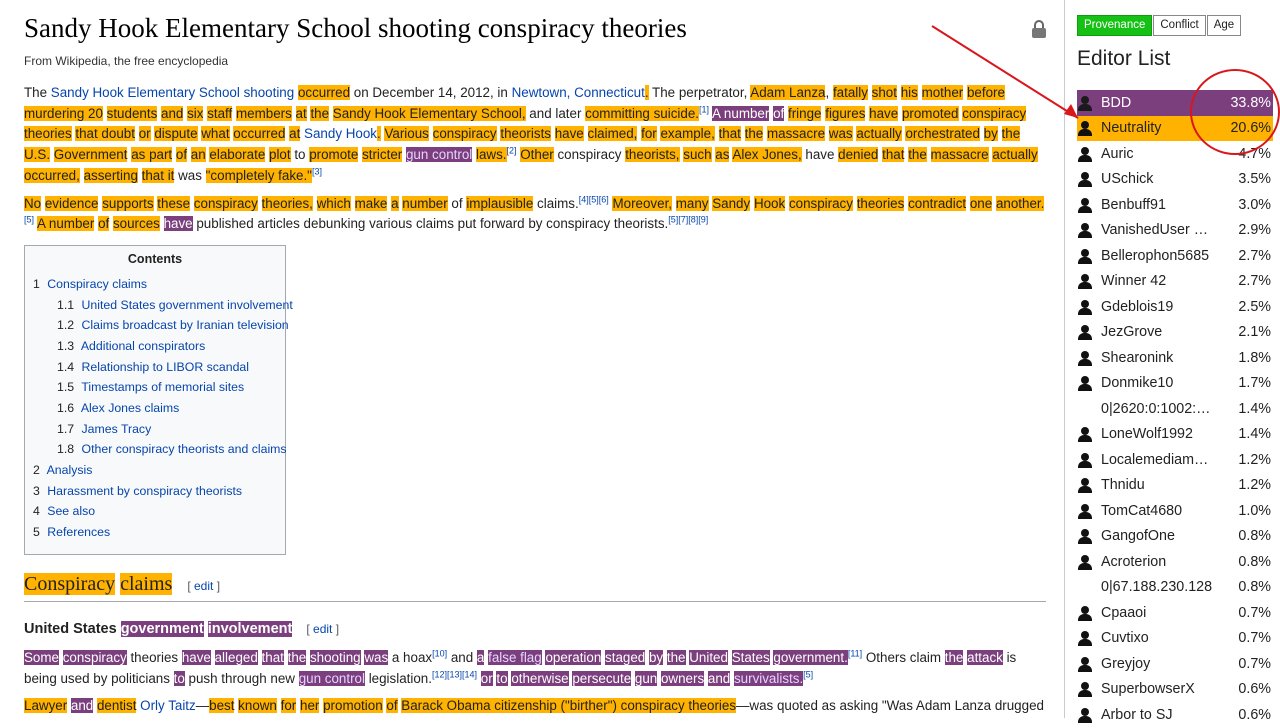 The width and height of the screenshot is (1280, 728). What do you see at coordinates (184, 449) in the screenshot?
I see `toc-item-label: Other conspiracy theorists and claims` at bounding box center [184, 449].